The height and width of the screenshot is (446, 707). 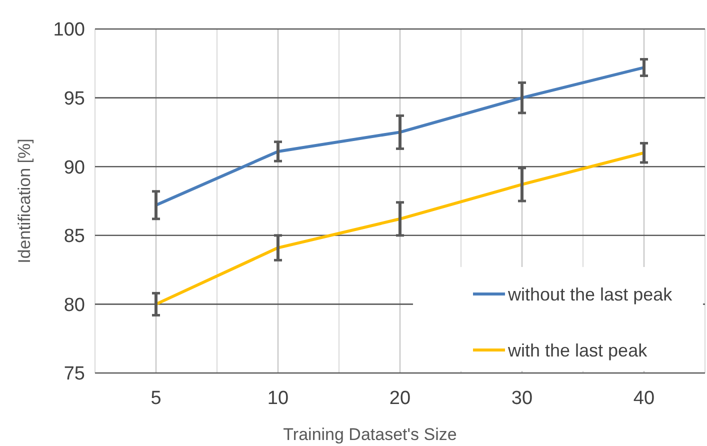 I want to click on x-tick-label: 30, so click(x=522, y=398).